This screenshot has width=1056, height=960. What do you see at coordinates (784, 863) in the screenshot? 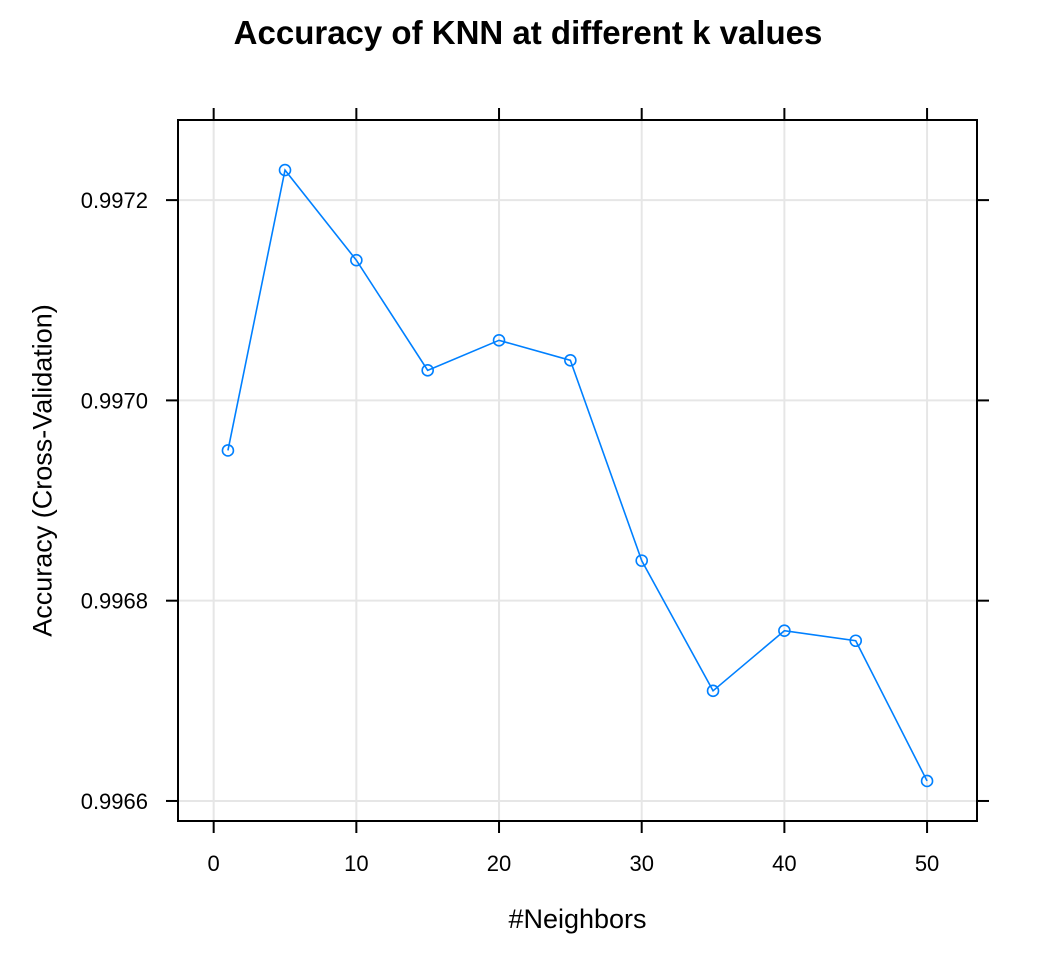
I see `x-tick-label: 40` at bounding box center [784, 863].